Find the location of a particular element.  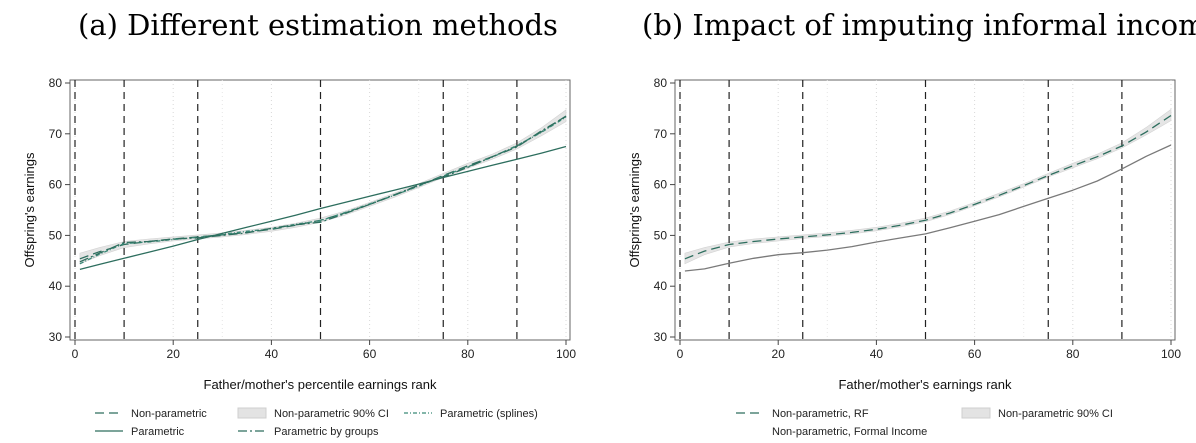

panel-b-series-ci-band is located at coordinates (928, 186).